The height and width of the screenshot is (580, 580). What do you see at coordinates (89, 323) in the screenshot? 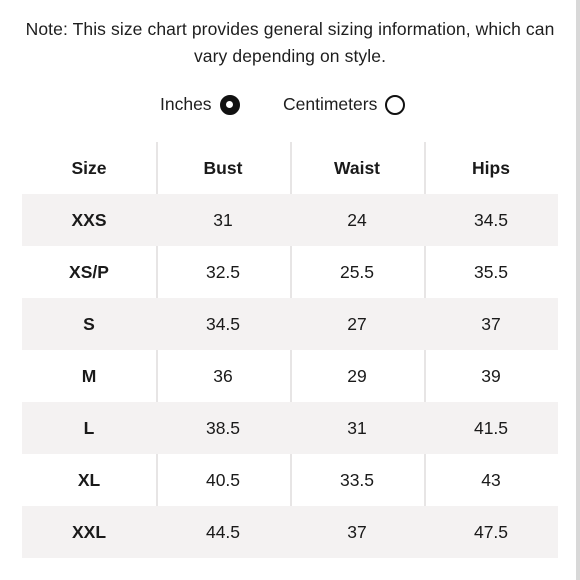
I see `cell-size: S` at bounding box center [89, 323].